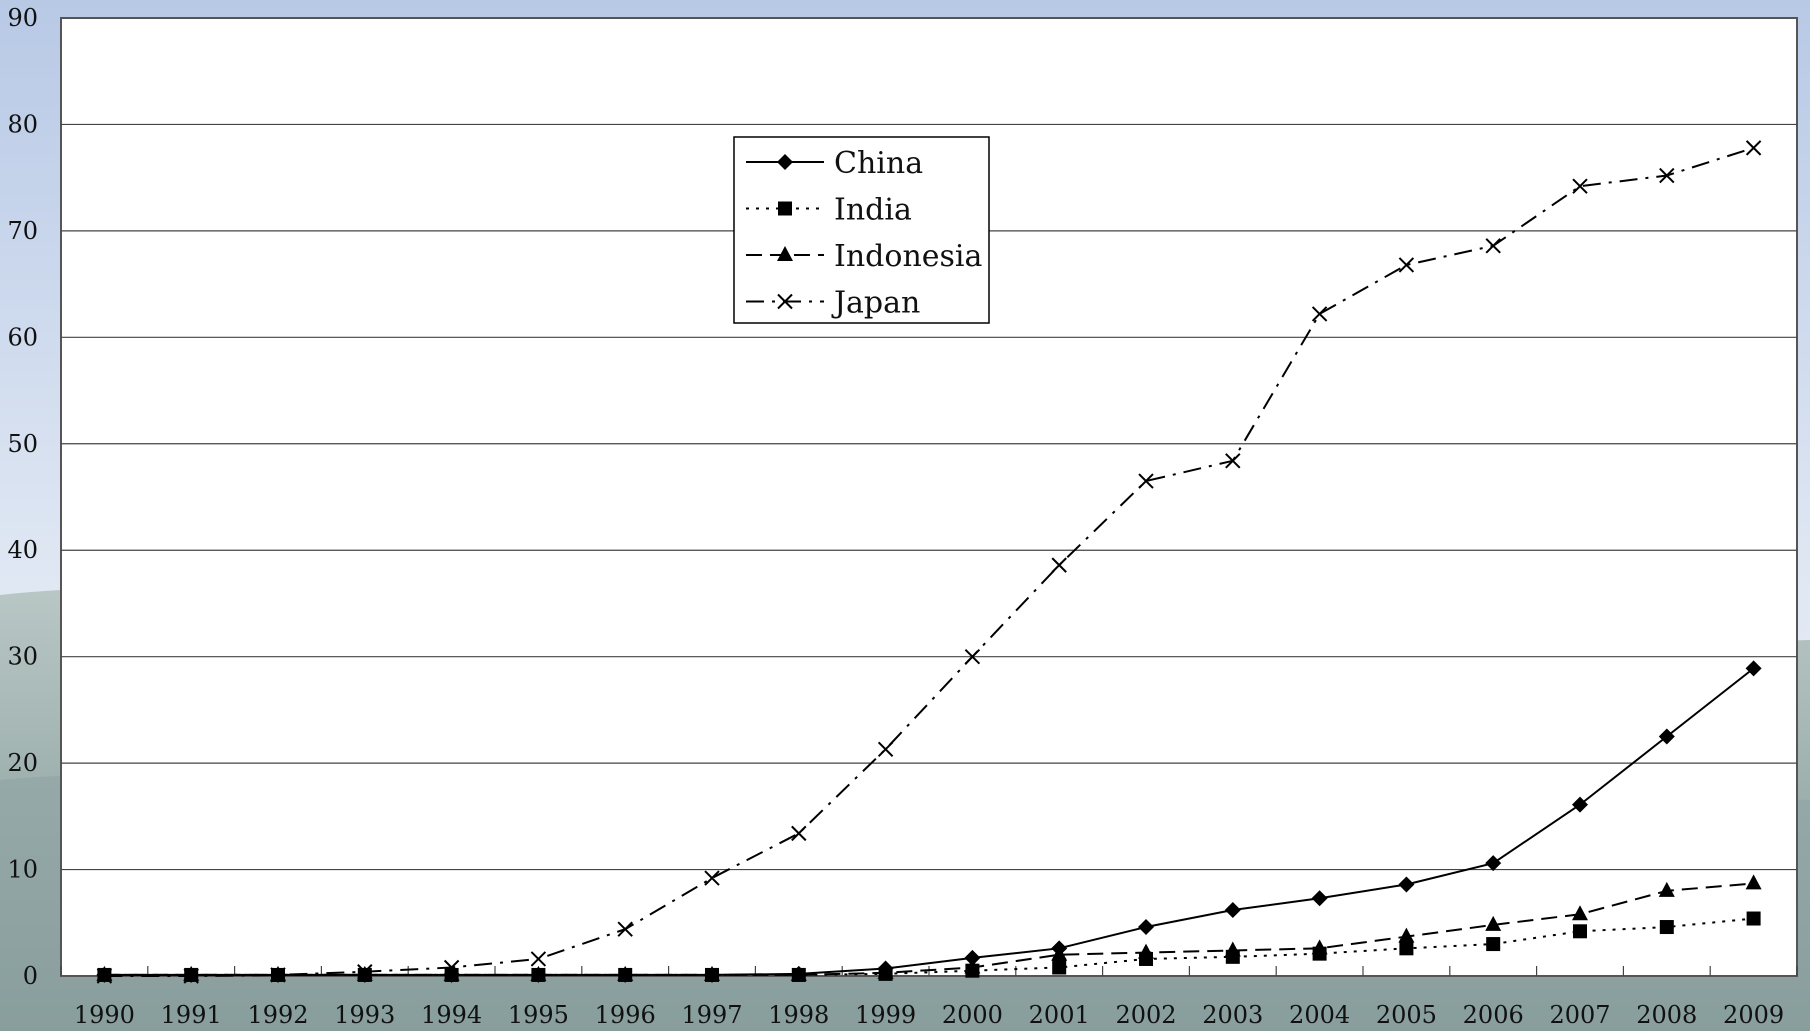 Image resolution: width=1810 pixels, height=1031 pixels. I want to click on legend-marker-japan, so click(785, 301).